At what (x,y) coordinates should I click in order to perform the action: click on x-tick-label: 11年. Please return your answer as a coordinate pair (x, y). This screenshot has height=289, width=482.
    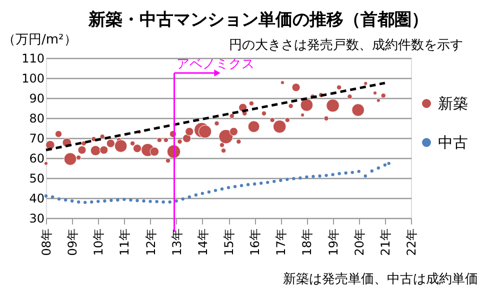
    Looking at the image, I should click on (125, 242).